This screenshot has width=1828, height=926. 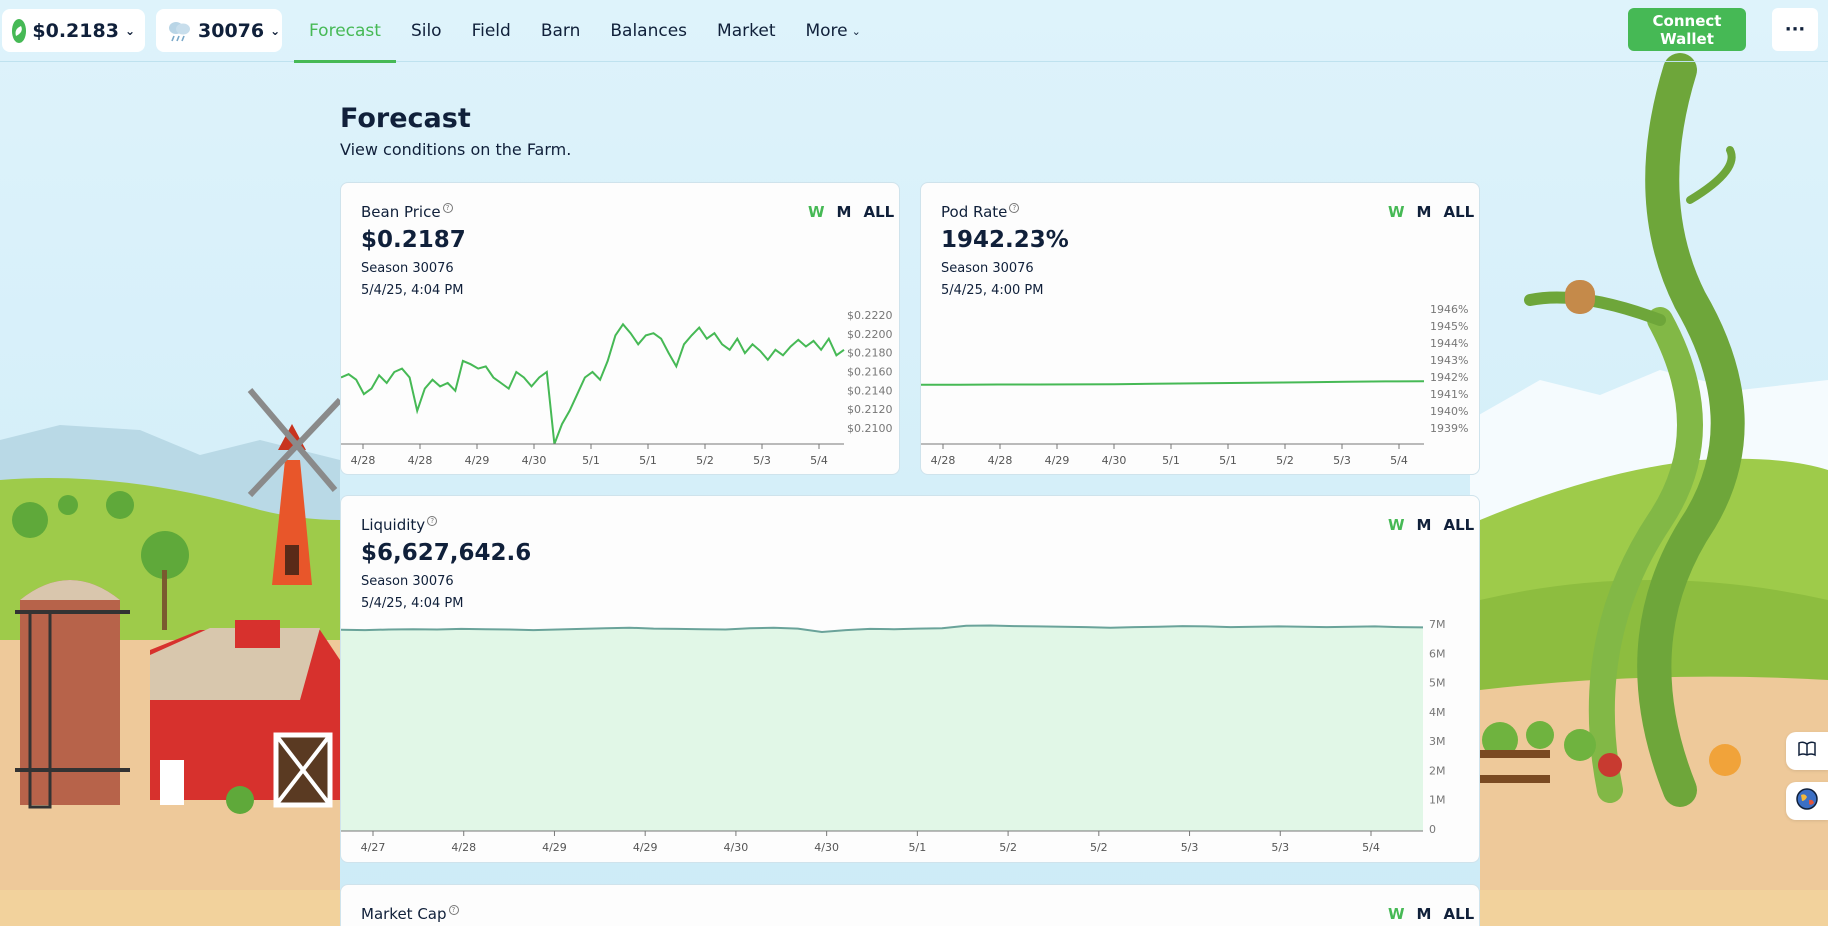 I want to click on market-cap-card: Market Cap? W M ALL, so click(x=910, y=905).